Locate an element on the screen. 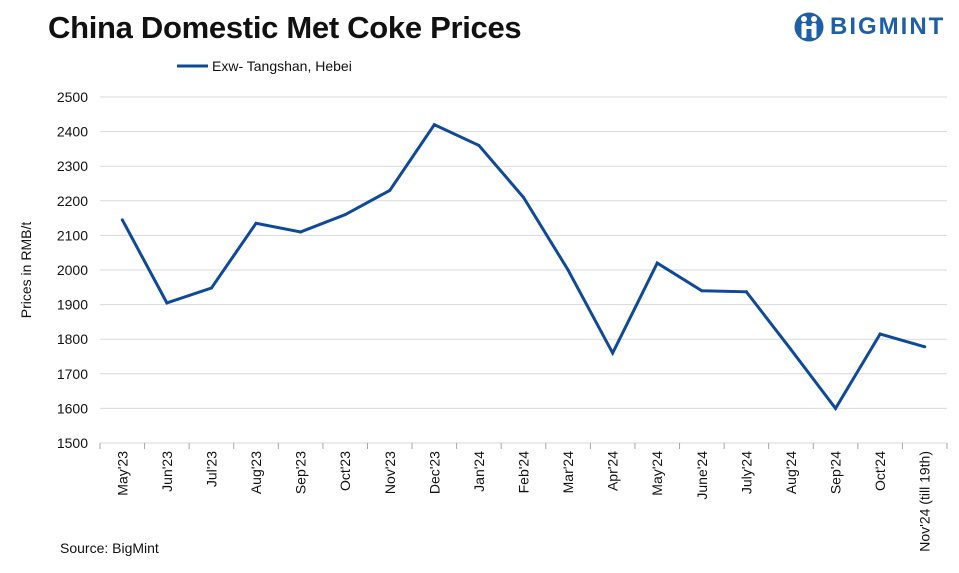 The width and height of the screenshot is (959, 573). y-tick-label: 2200 is located at coordinates (72, 201).